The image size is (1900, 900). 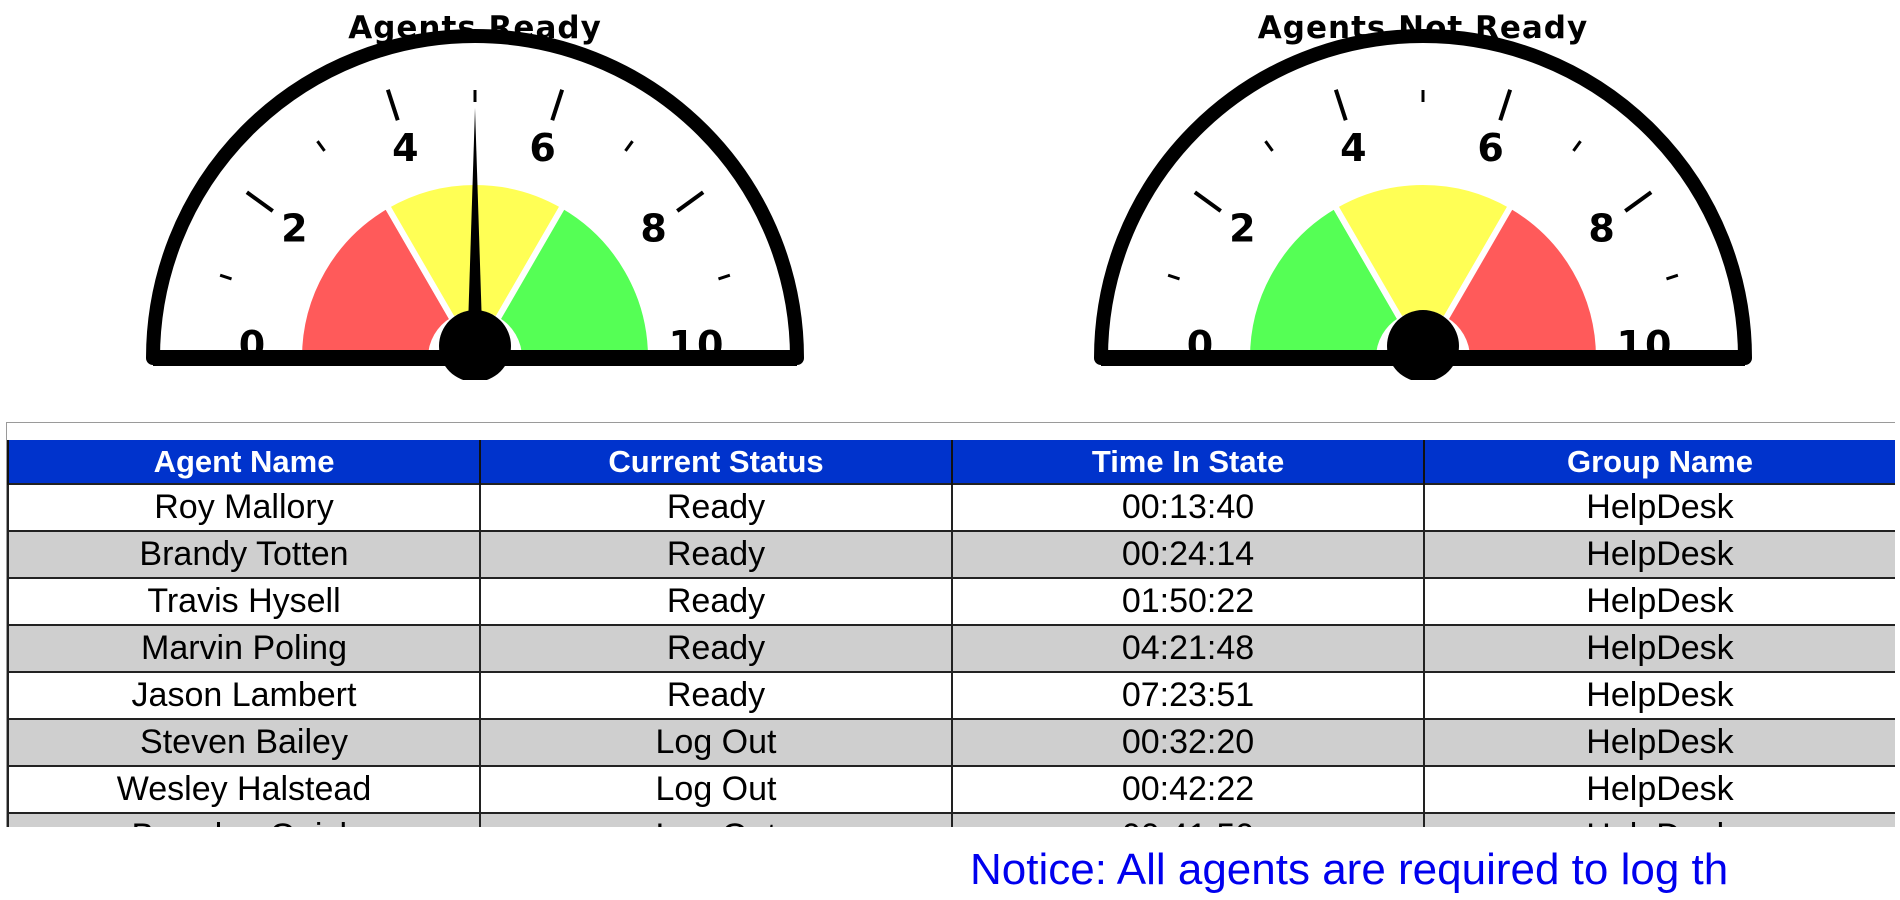 I want to click on table-row: Marvin Poling Ready 04:21:48 HelpDesk, so click(x=951, y=648).